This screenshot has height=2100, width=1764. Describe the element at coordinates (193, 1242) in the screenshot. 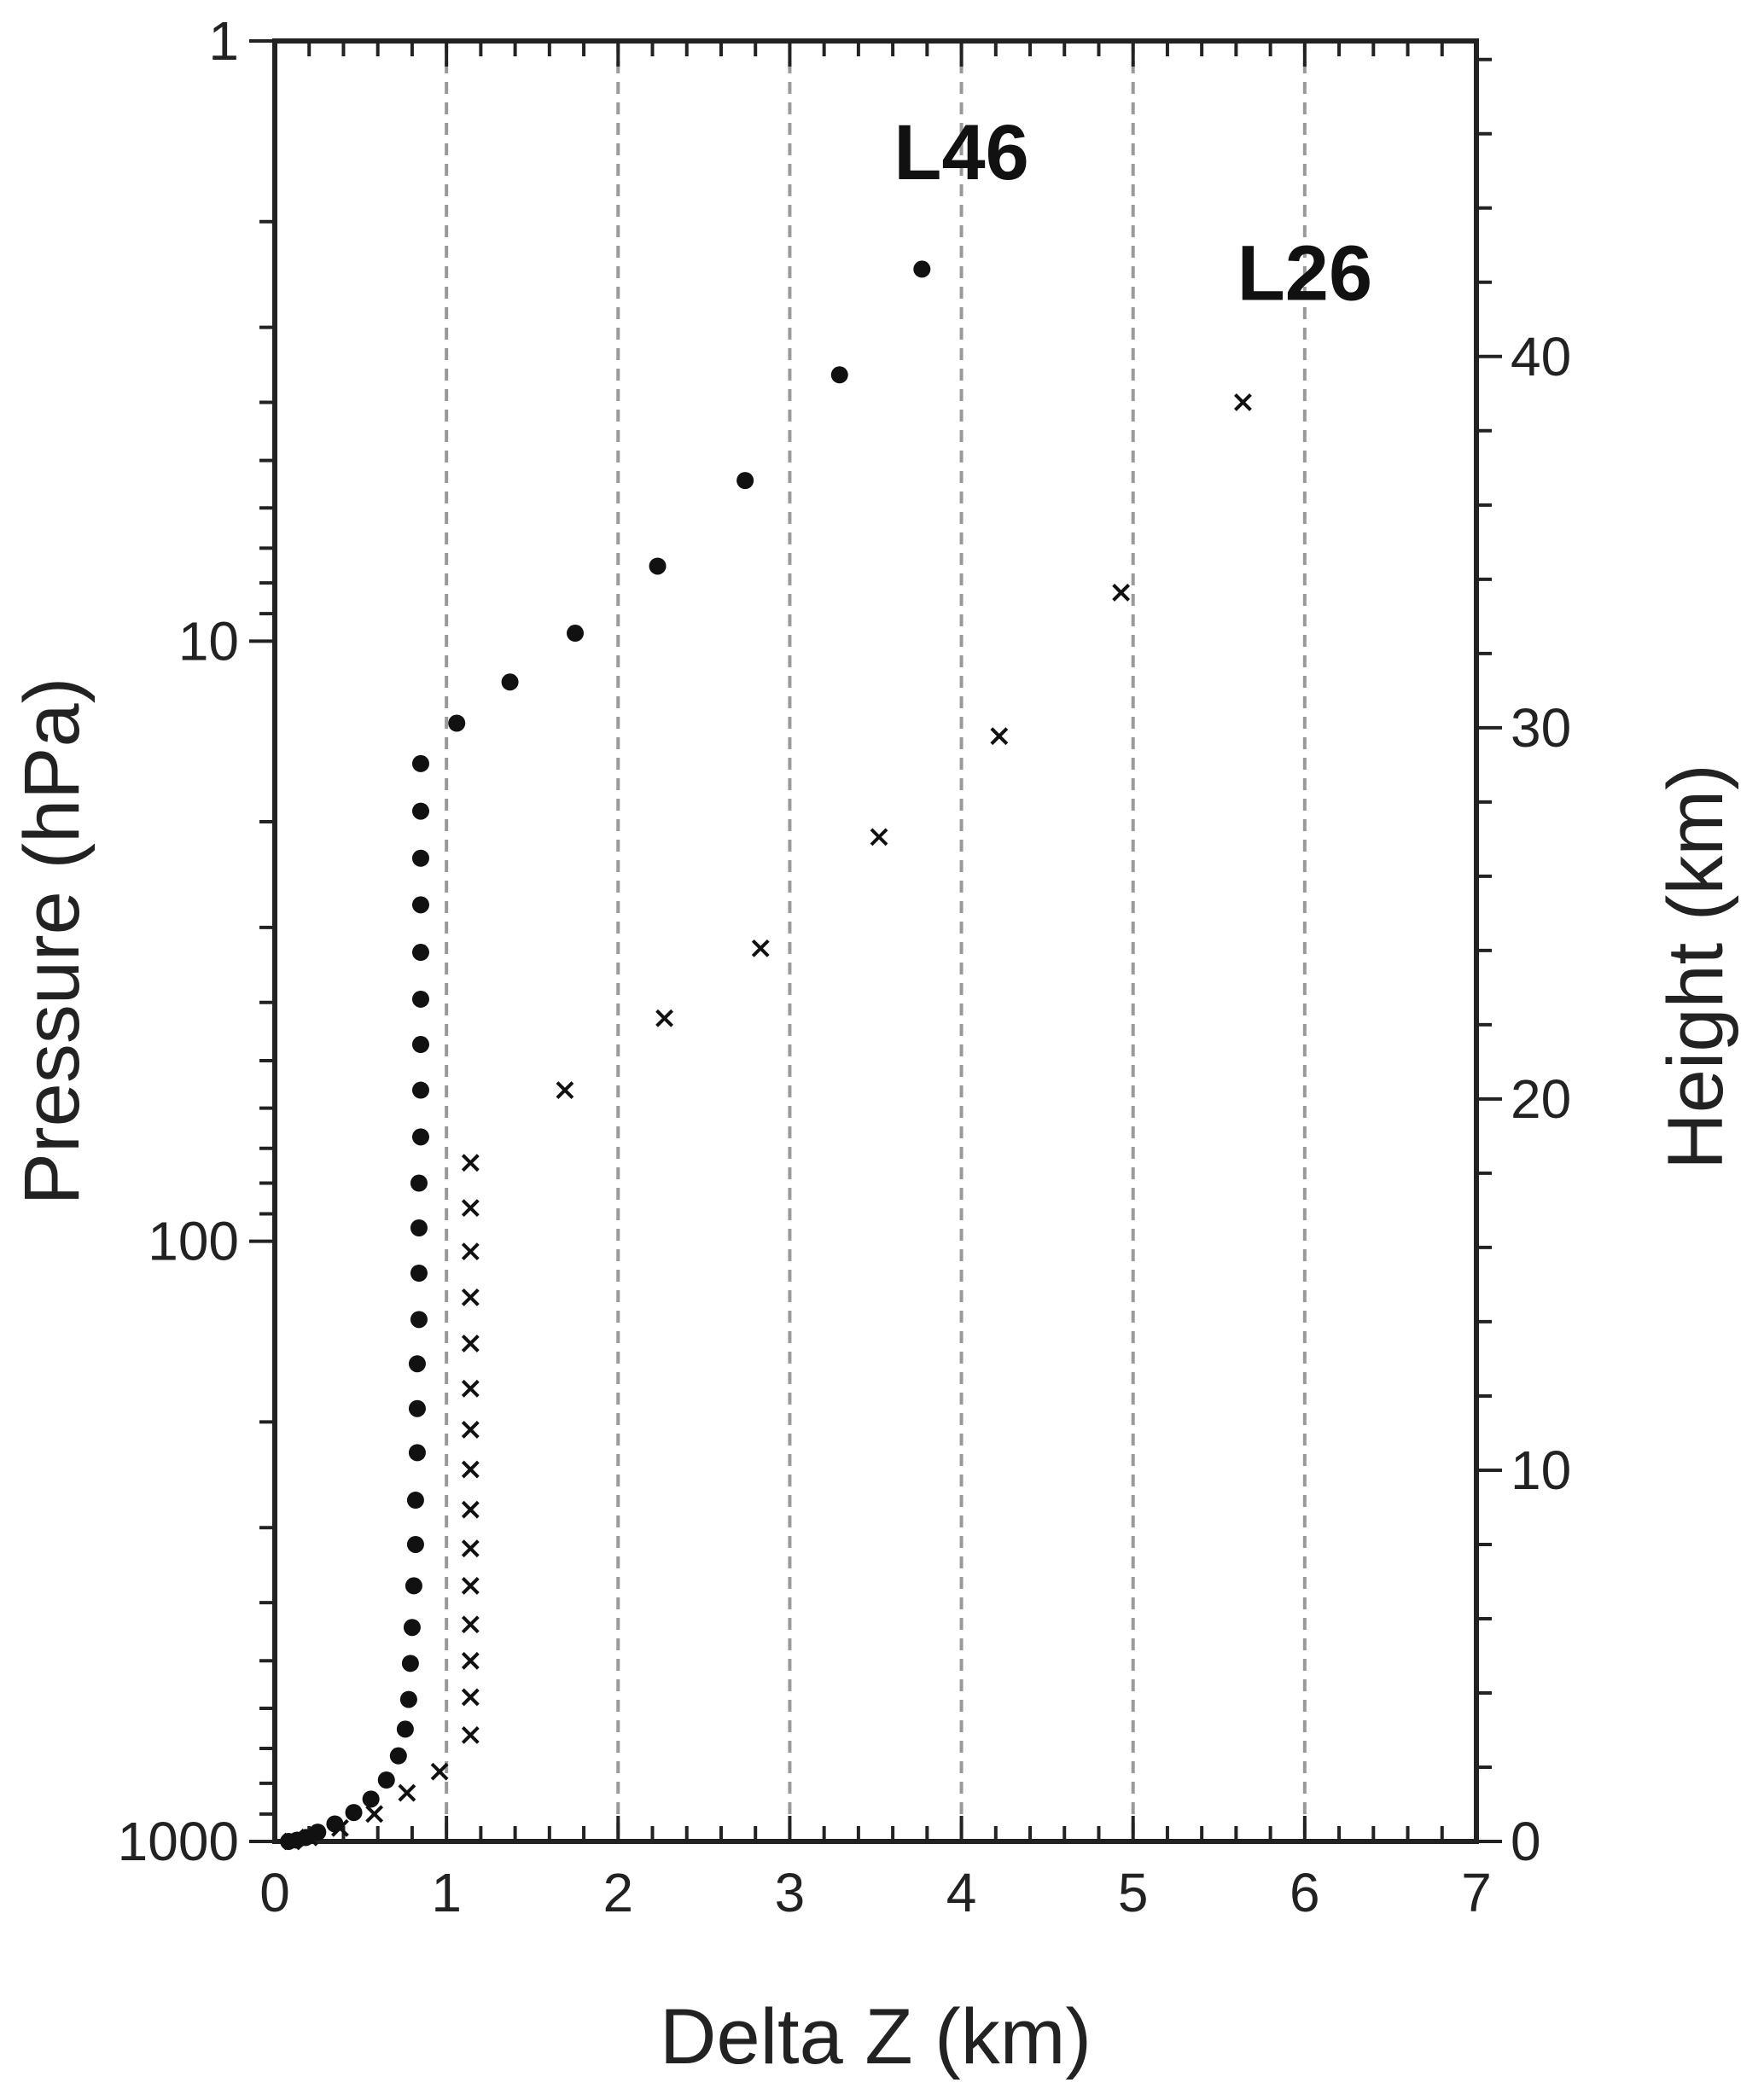

I see `y-tick-label: 100` at that location.